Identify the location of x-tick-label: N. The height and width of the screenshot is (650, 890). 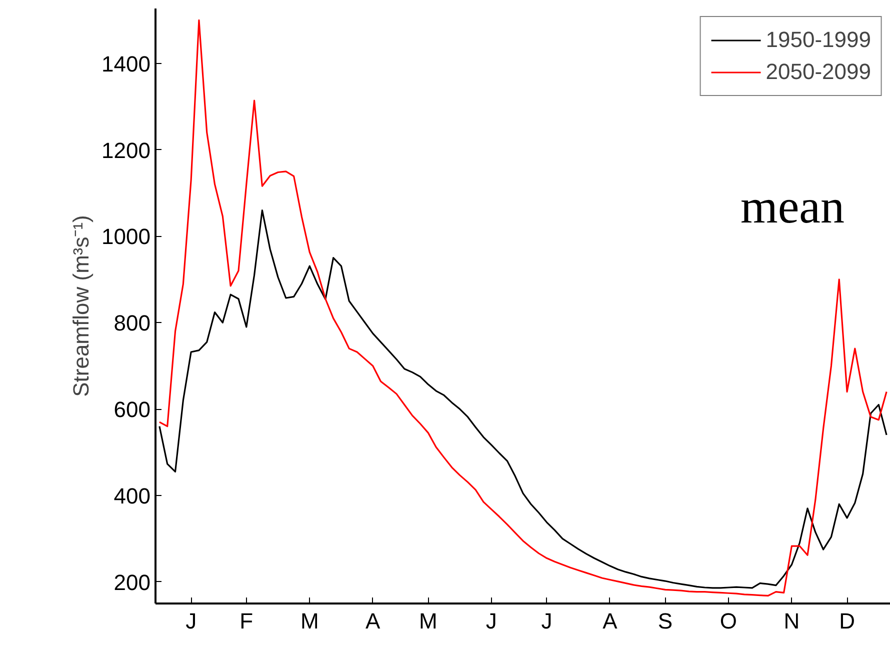
(792, 621).